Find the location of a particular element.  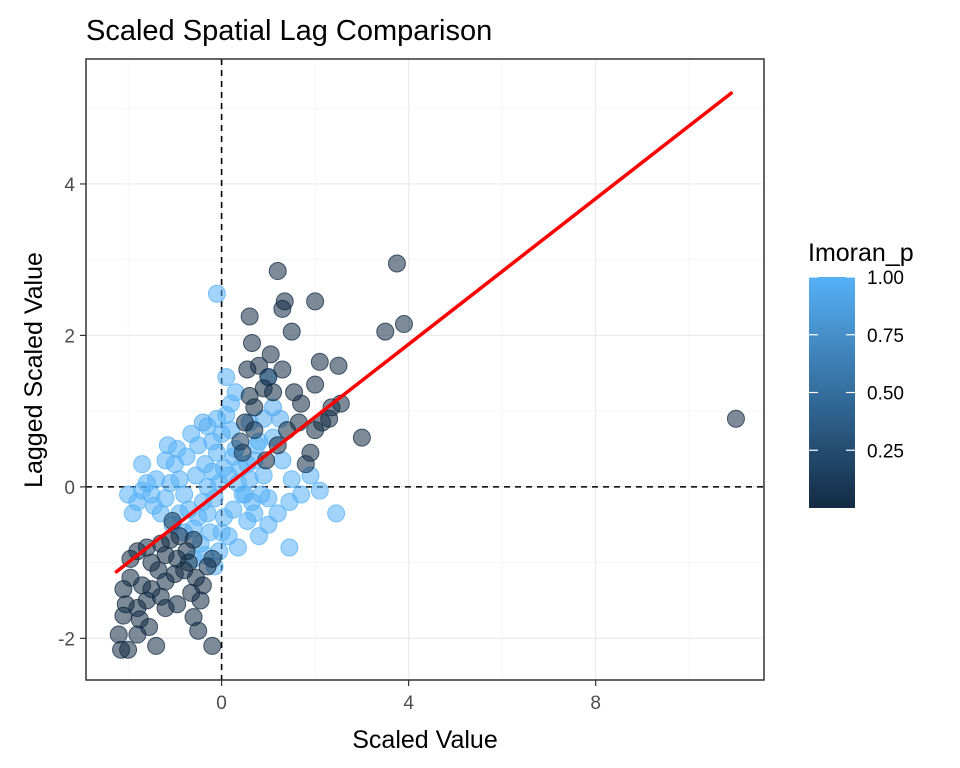

y-tick-label: 2 is located at coordinates (69, 336).